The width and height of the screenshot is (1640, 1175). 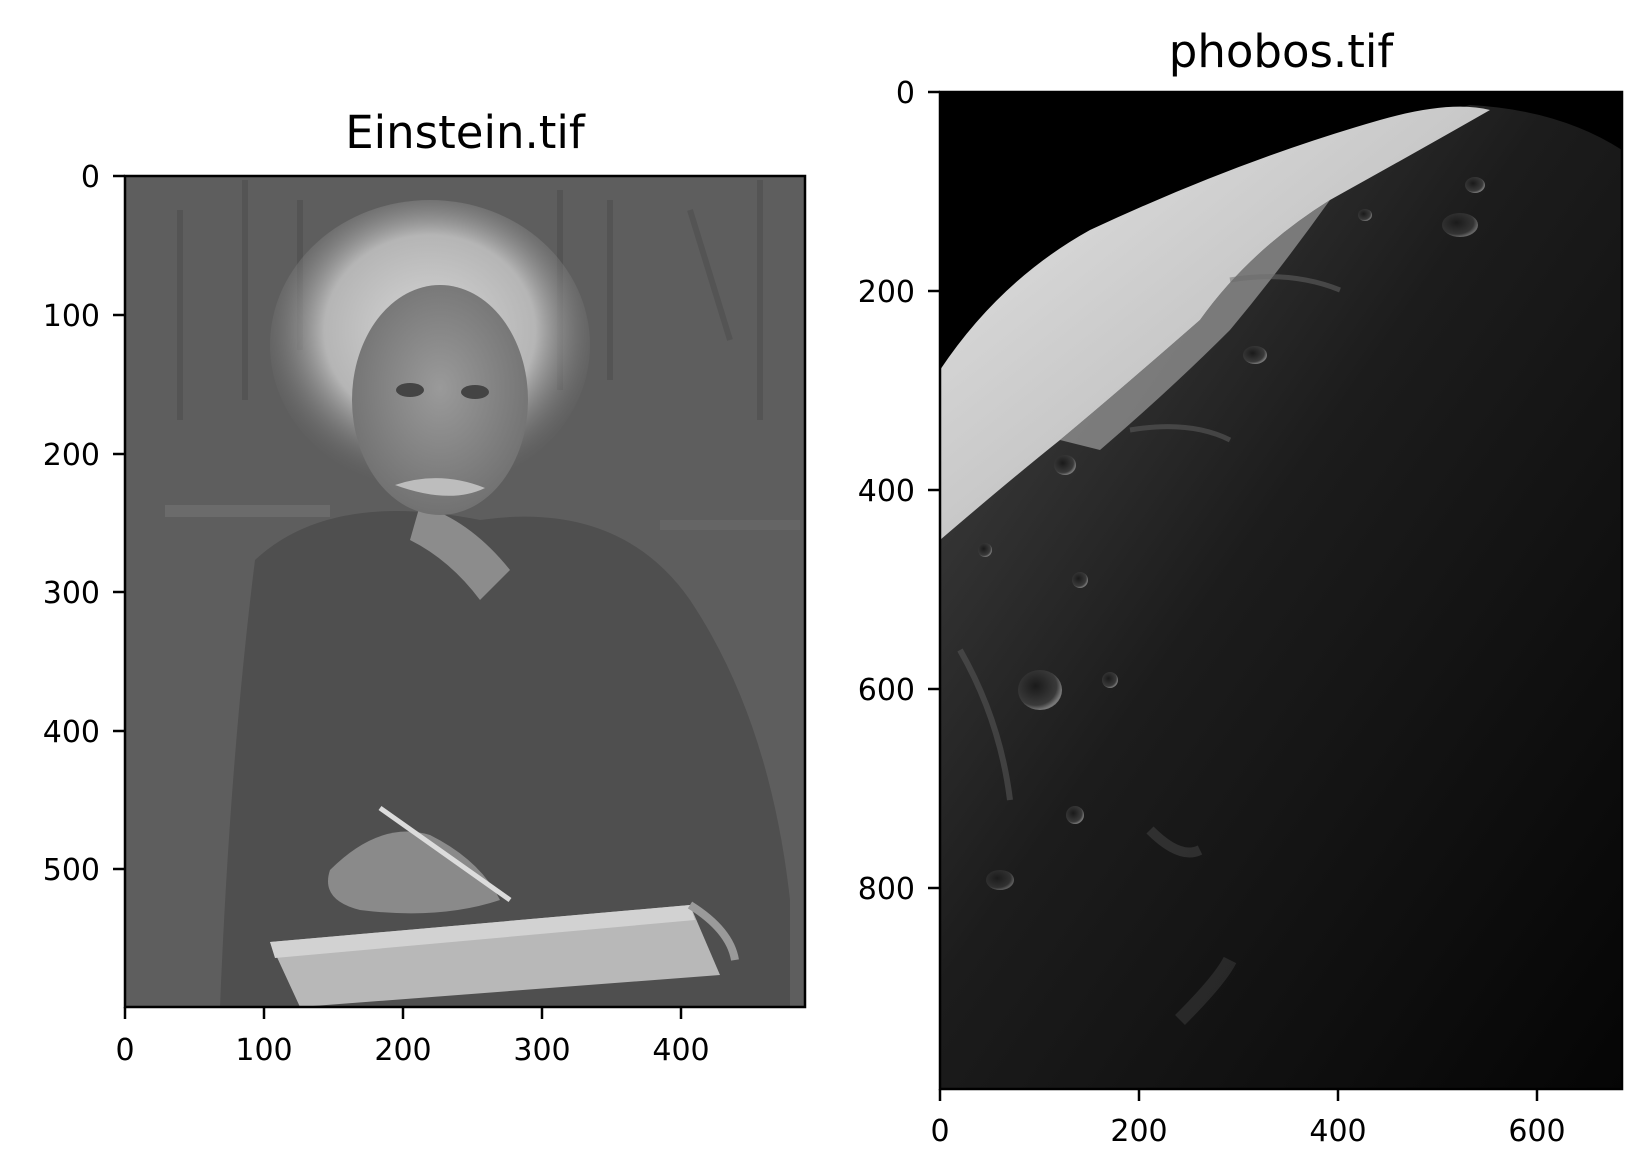 What do you see at coordinates (1536, 1131) in the screenshot?
I see `phobos-xtick-label: 600` at bounding box center [1536, 1131].